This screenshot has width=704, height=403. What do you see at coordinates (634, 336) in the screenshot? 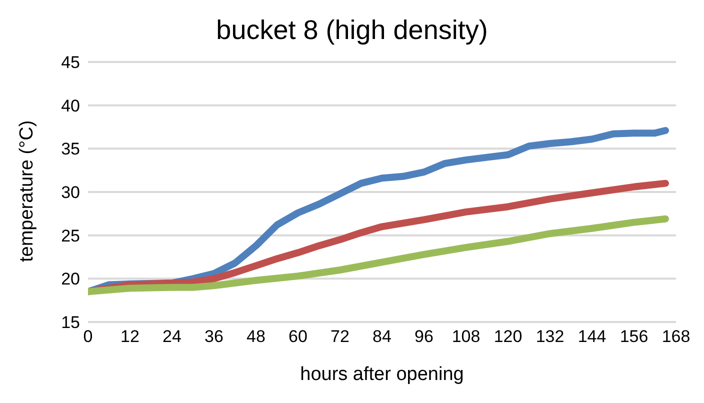
I see `x-tick-label: 156` at bounding box center [634, 336].